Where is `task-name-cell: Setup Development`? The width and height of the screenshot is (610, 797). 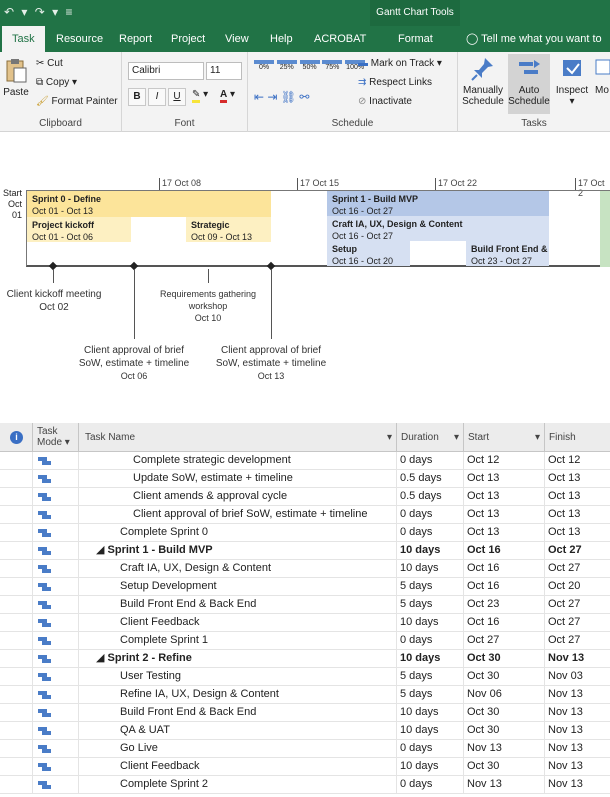 task-name-cell: Setup Development is located at coordinates (238, 587).